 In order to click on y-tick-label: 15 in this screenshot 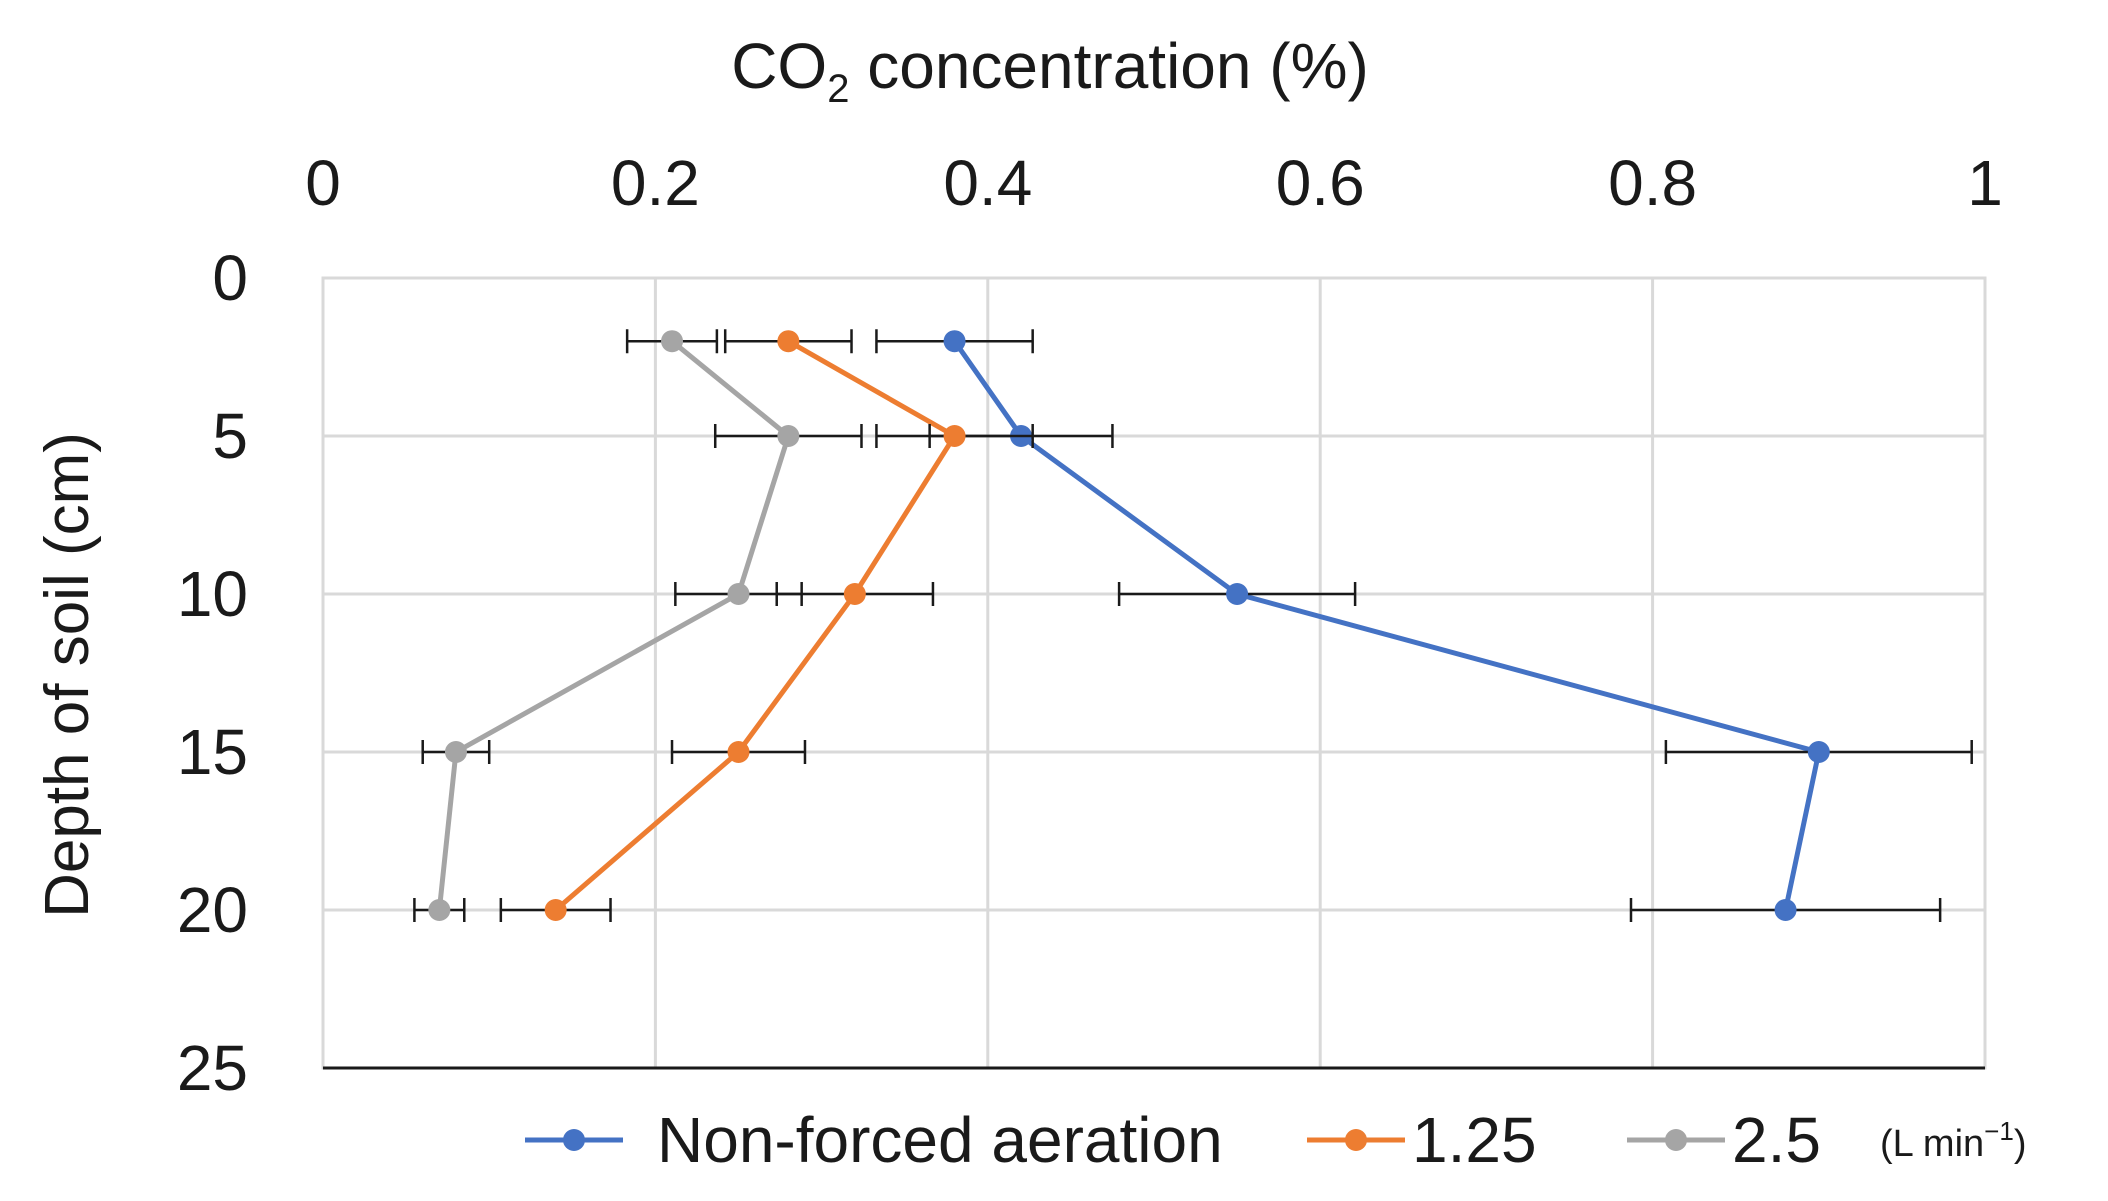, I will do `click(212, 752)`.